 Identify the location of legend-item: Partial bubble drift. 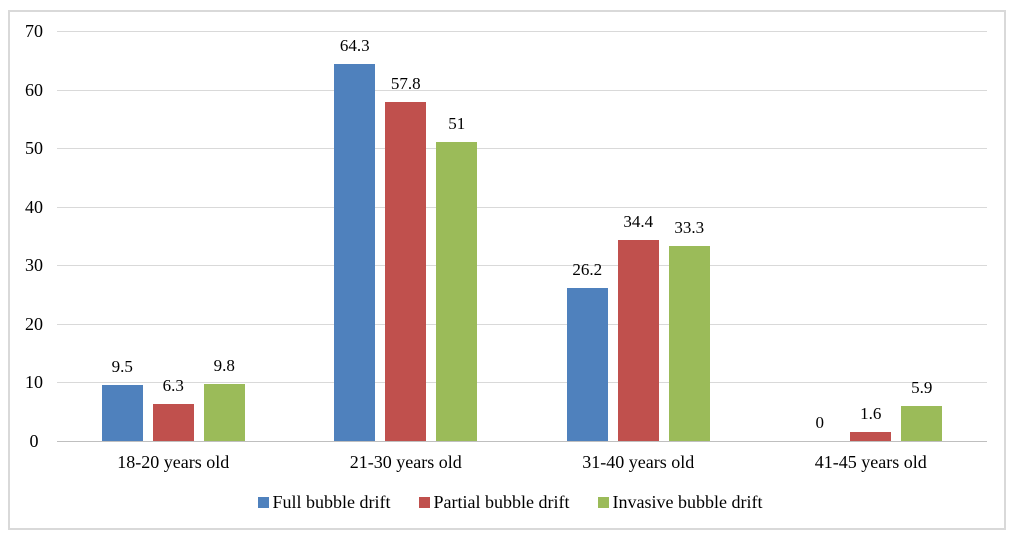
(494, 502).